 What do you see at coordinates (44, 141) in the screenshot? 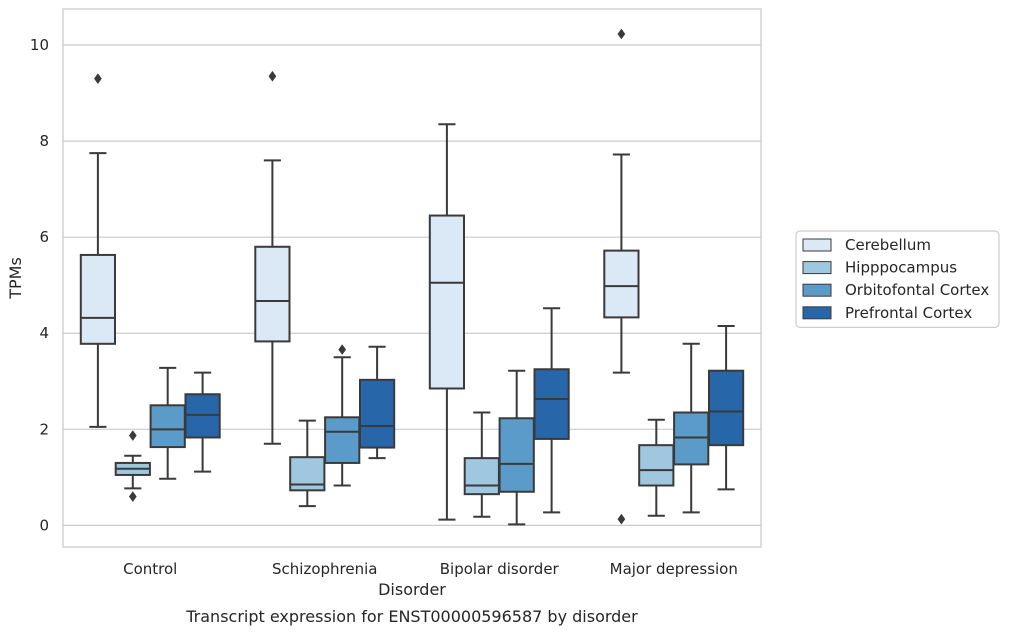
I see `y-tick-label: 8` at bounding box center [44, 141].